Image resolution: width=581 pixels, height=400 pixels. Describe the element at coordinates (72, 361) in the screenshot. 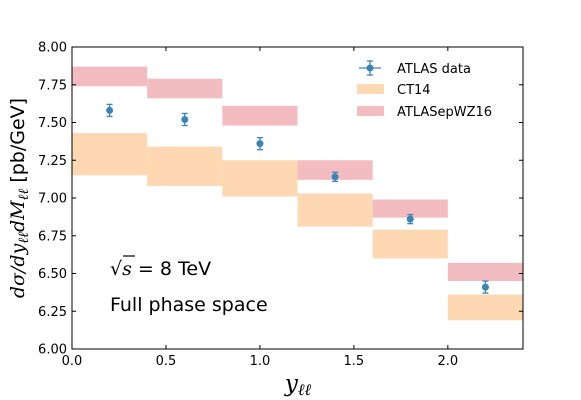

I see `x-tick-label: 0.0` at that location.